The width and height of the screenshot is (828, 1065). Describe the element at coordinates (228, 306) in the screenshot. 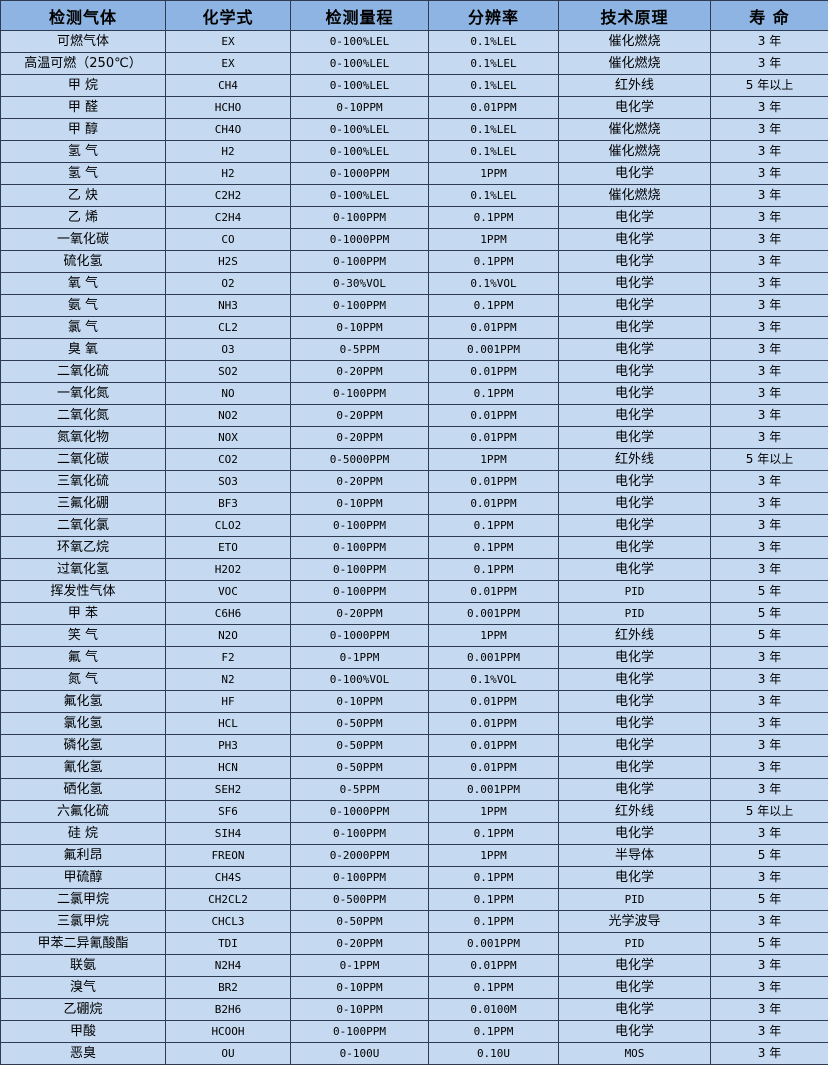

I see `cell-formula: NH3` at that location.